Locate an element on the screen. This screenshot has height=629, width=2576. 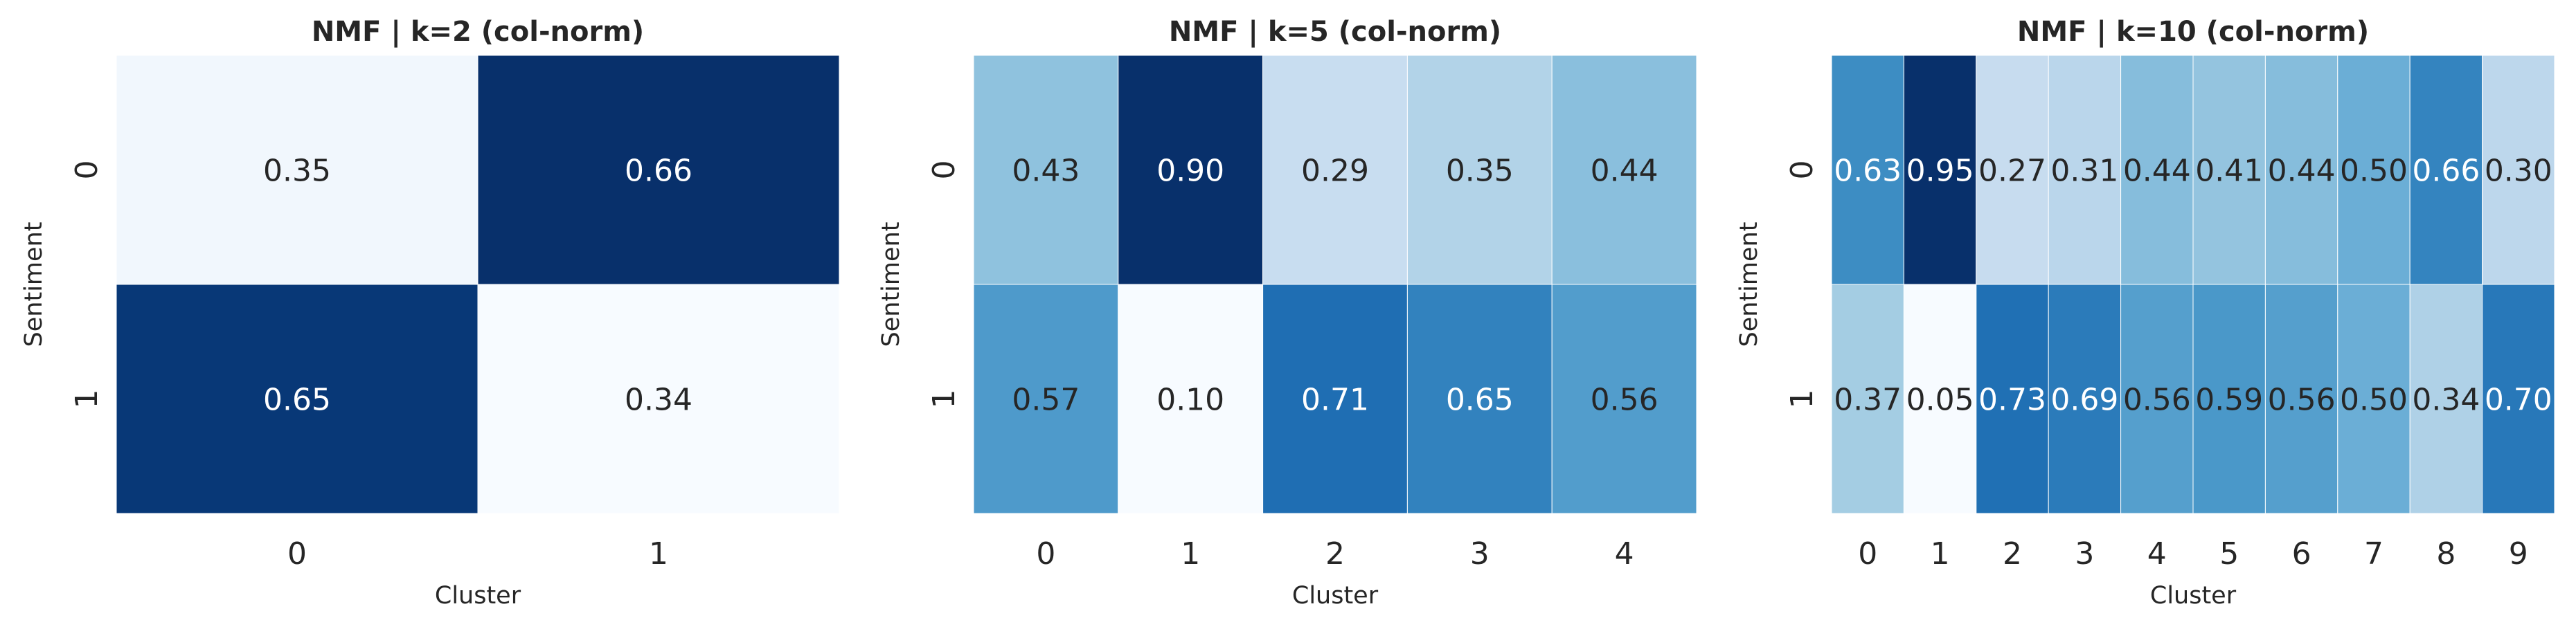
x-tick-label: 6 is located at coordinates (2301, 554).